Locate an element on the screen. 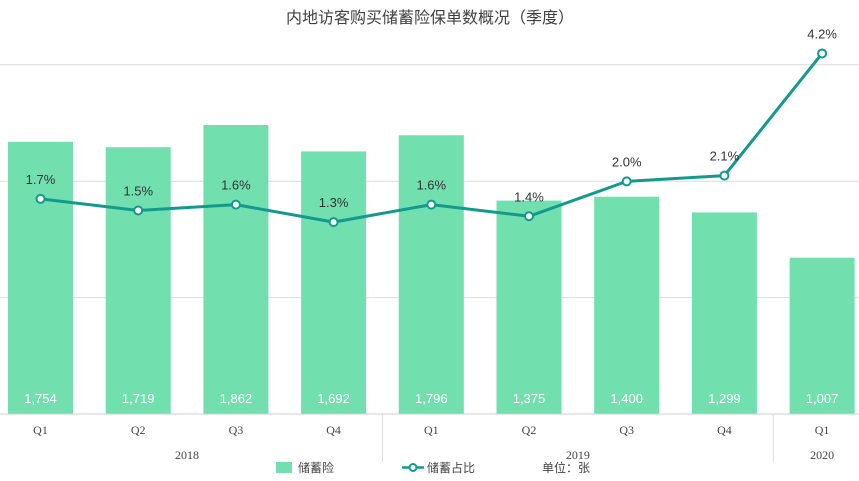 This screenshot has height=481, width=859. bar-value-label: 1,692 is located at coordinates (333, 398).